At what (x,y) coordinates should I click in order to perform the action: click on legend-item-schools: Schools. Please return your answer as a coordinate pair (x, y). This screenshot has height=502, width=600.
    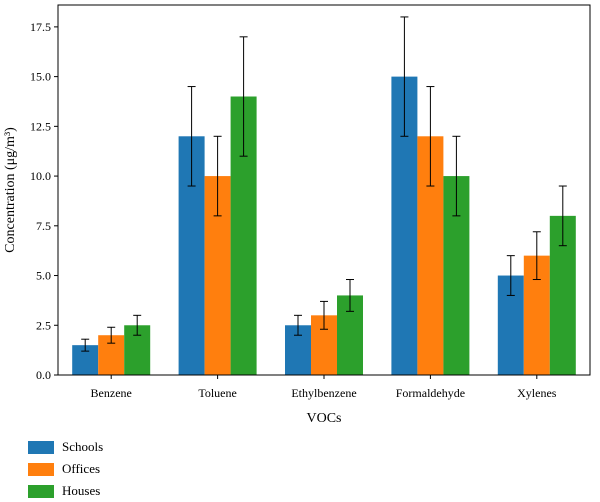
    Looking at the image, I should click on (65, 447).